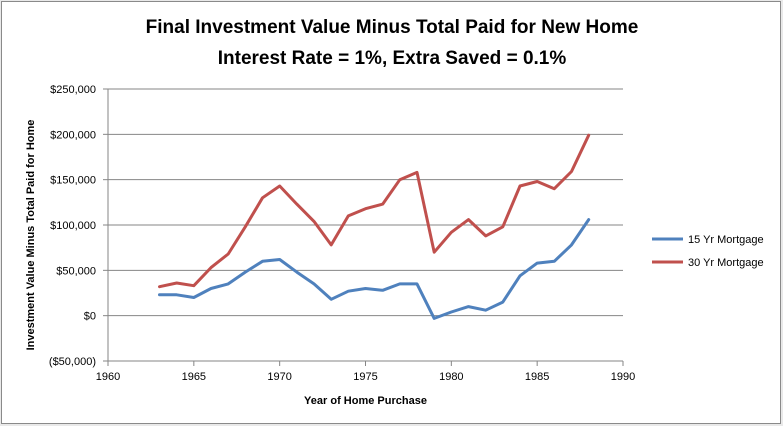 This screenshot has height=426, width=783. I want to click on y-tick-label: $200,000, so click(73, 135).